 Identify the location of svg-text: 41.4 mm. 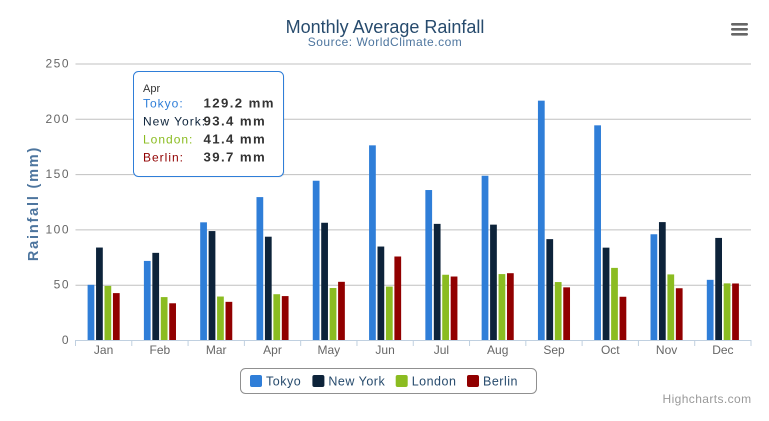
(235, 139).